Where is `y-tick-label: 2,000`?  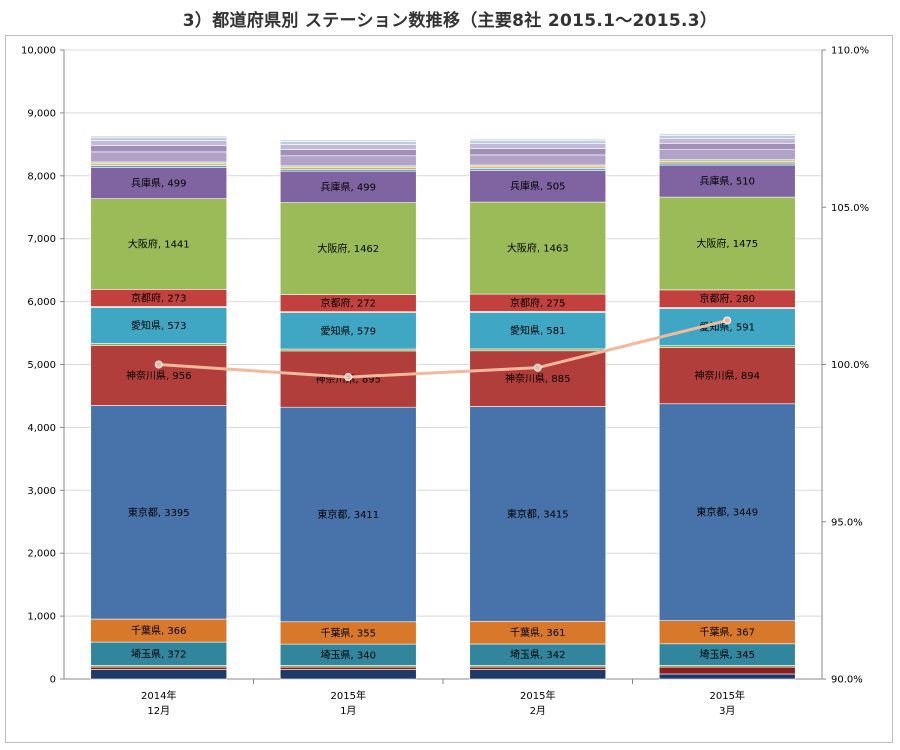
y-tick-label: 2,000 is located at coordinates (41, 554).